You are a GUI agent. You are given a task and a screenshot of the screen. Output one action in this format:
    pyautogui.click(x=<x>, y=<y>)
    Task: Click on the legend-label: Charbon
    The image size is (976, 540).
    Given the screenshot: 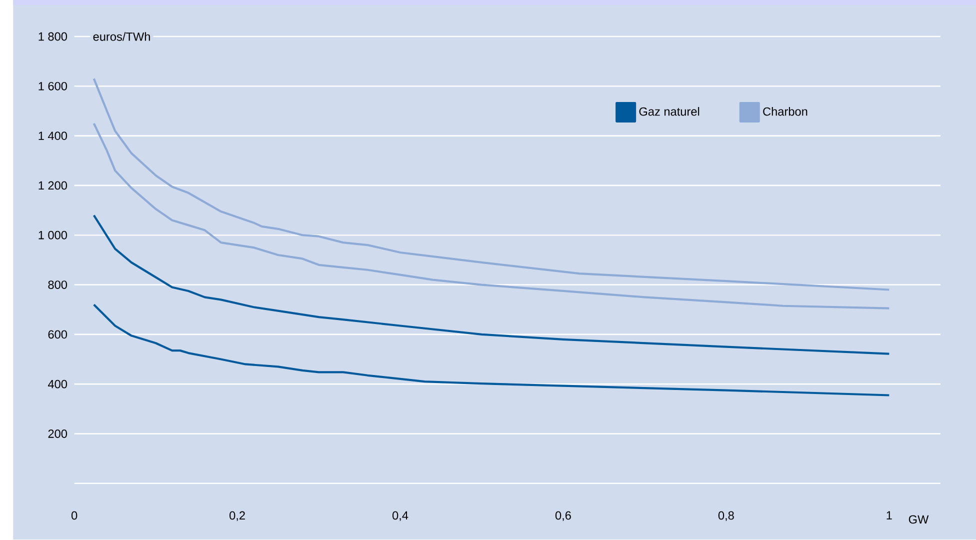 What is the action you would take?
    pyautogui.click(x=785, y=111)
    